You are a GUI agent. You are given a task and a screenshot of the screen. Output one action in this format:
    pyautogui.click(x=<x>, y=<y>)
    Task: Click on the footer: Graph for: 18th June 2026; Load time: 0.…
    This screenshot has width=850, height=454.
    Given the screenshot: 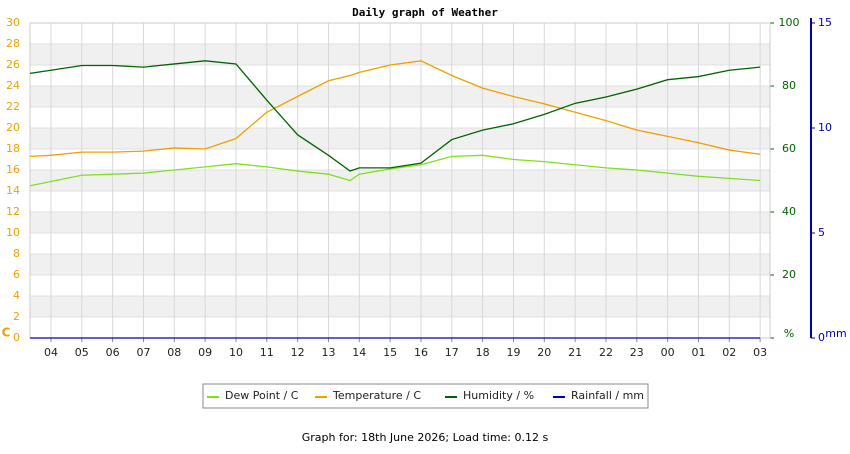 What is the action you would take?
    pyautogui.click(x=425, y=437)
    